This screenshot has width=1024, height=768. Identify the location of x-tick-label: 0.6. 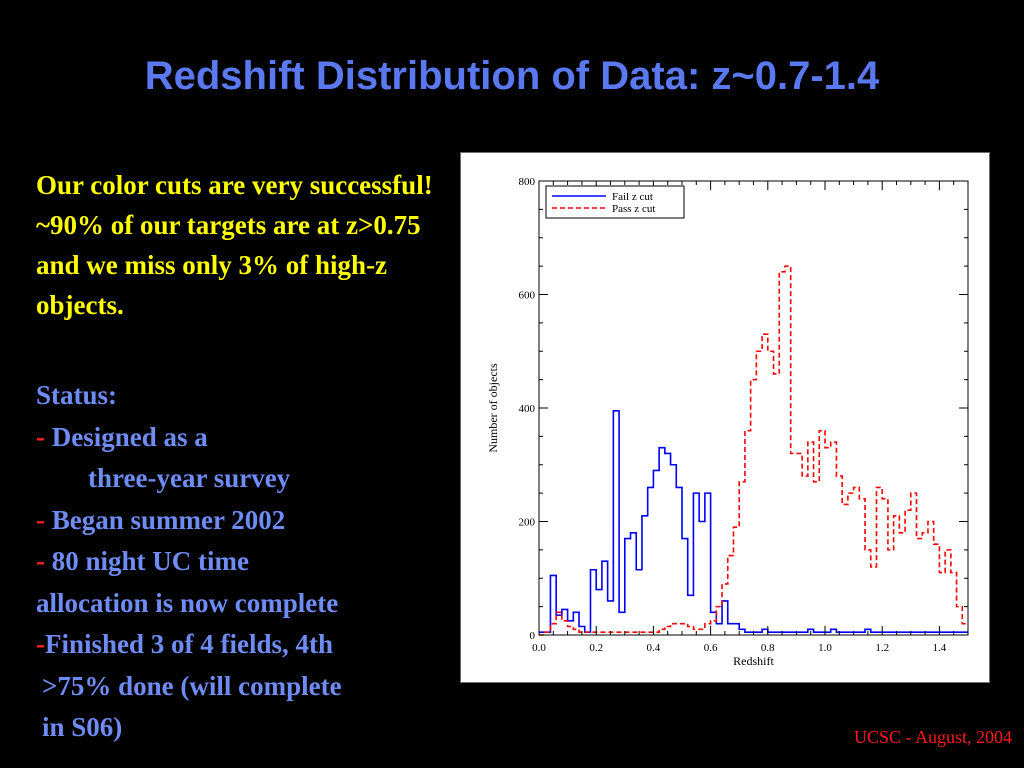
(711, 648).